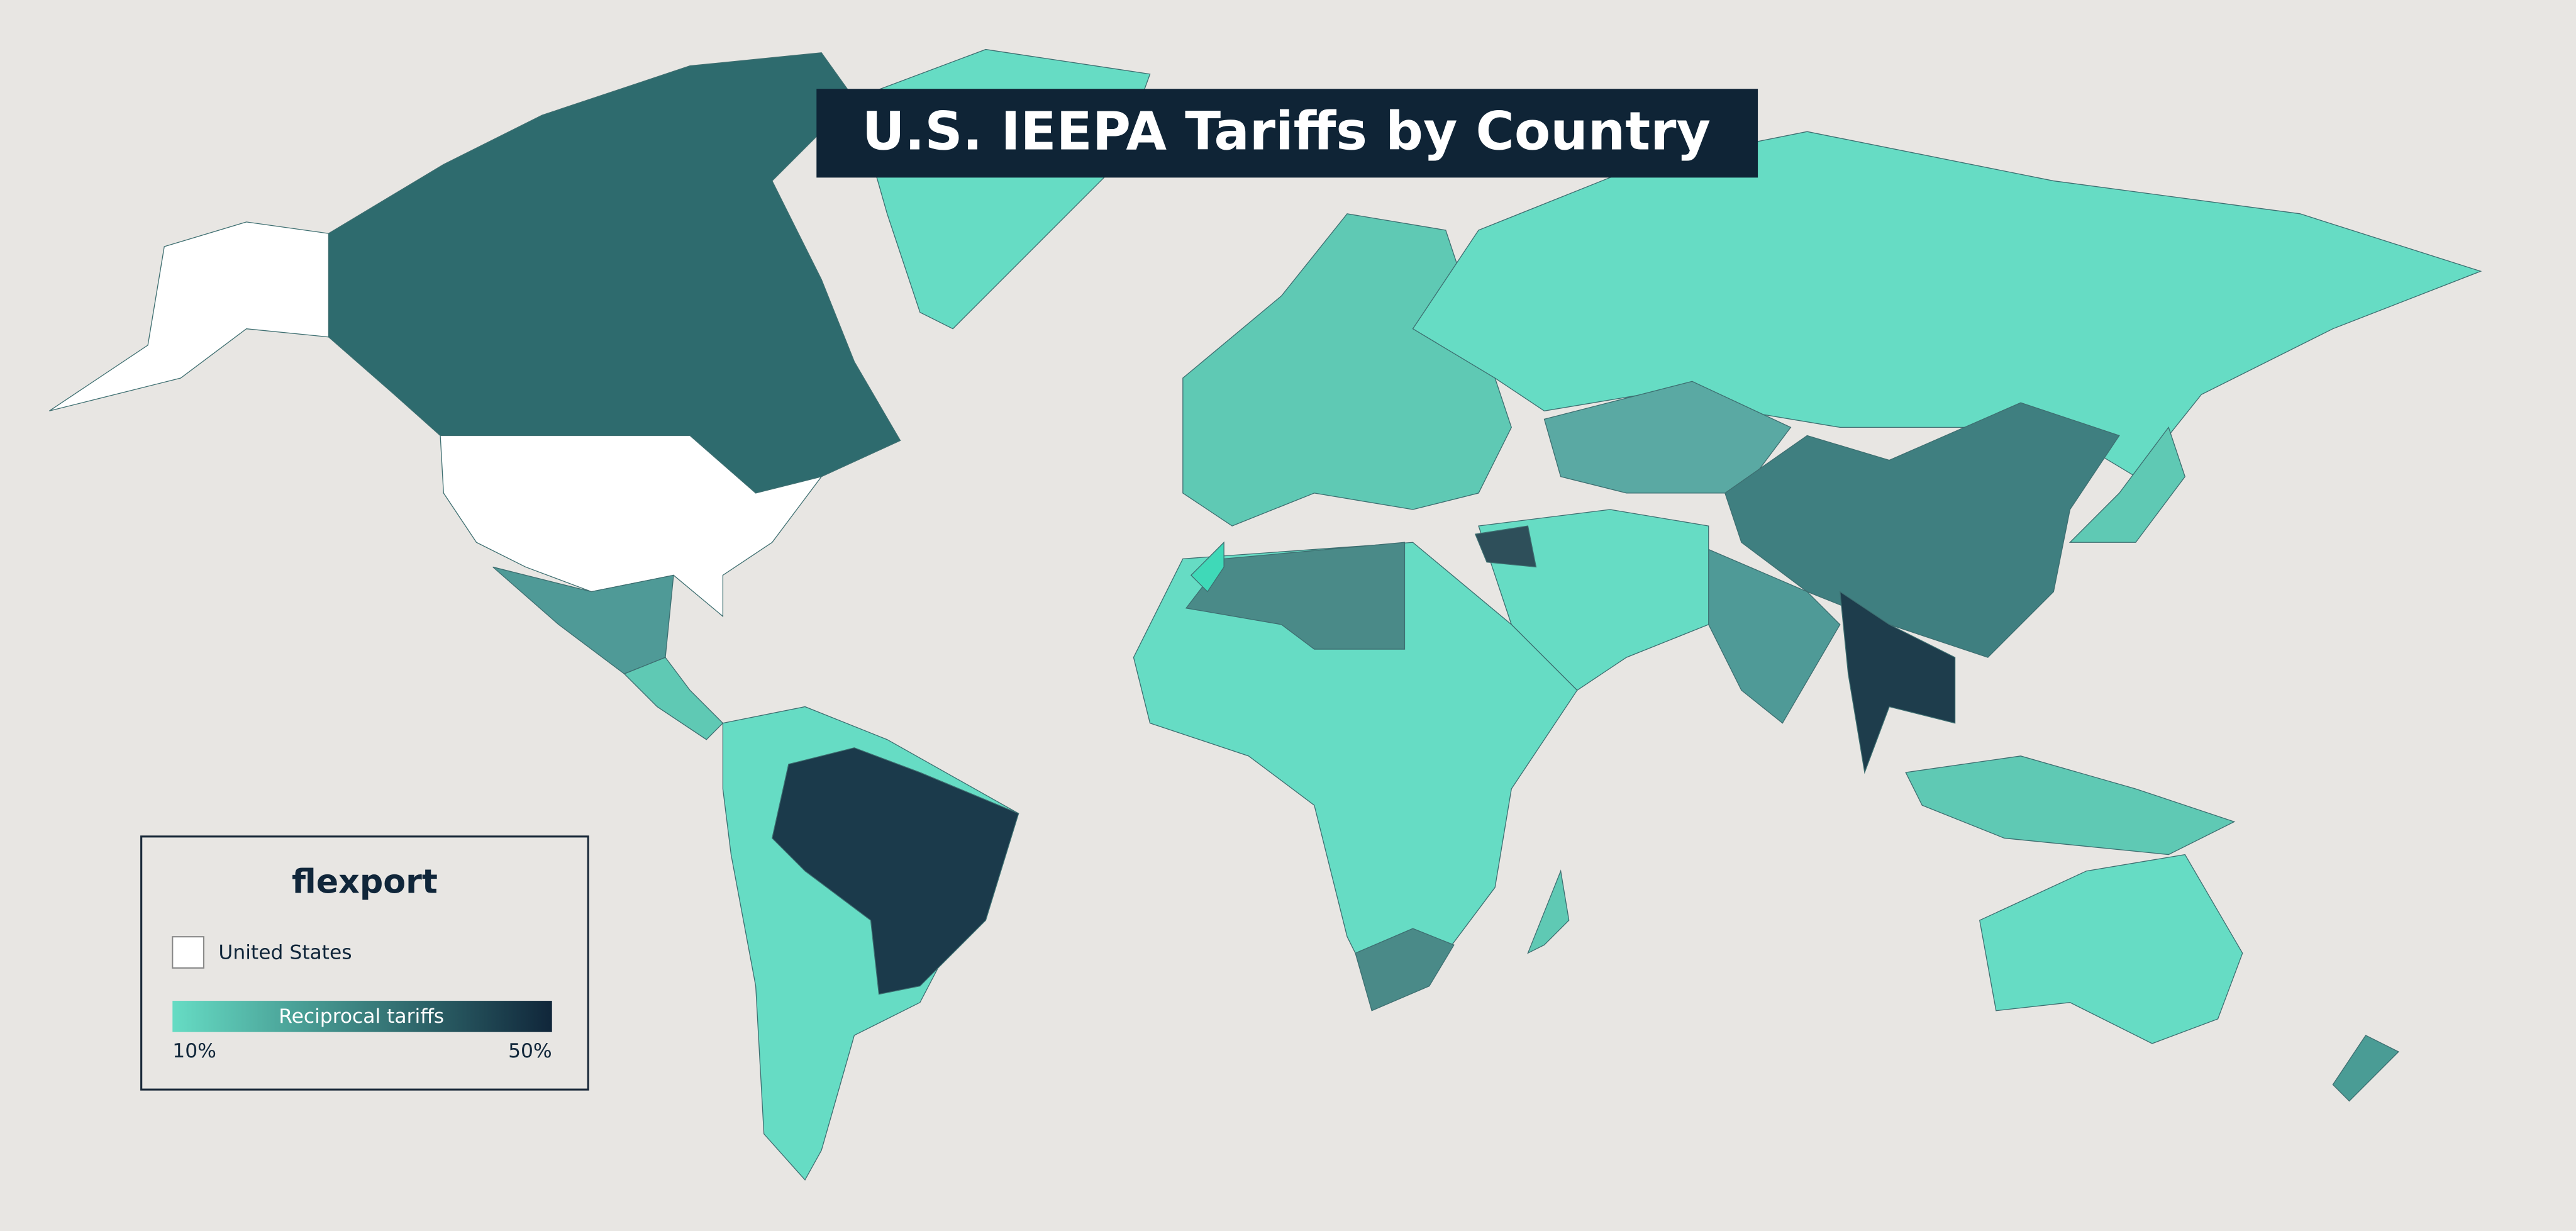 The image size is (2576, 1231). I want to click on europe, so click(1347, 369).